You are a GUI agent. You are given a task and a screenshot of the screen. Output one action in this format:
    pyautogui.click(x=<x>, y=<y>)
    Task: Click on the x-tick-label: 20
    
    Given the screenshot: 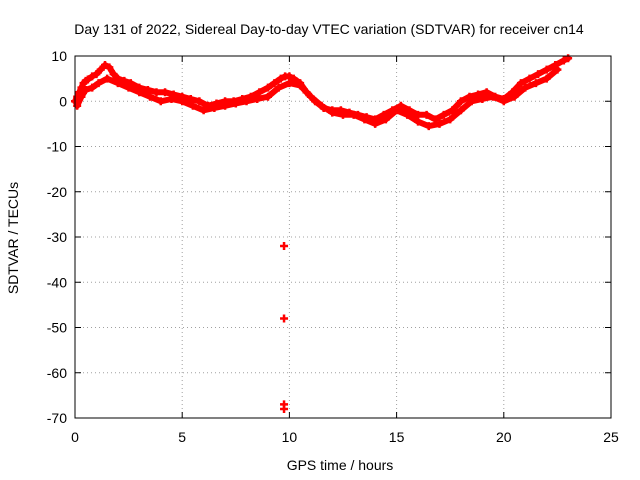 What is the action you would take?
    pyautogui.click(x=504, y=437)
    